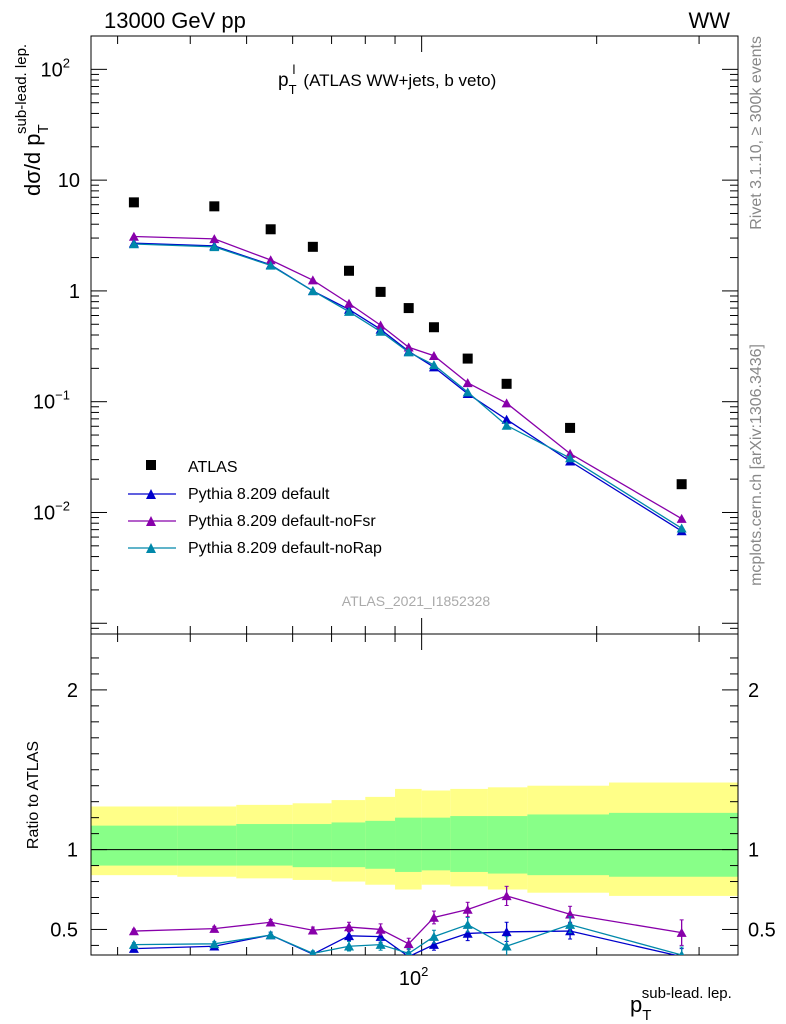 Image resolution: width=786 pixels, height=1024 pixels. Describe the element at coordinates (756, 133) in the screenshot. I see `side-label-upper: Rivet 3.1.10, ≥ 300k events` at that location.